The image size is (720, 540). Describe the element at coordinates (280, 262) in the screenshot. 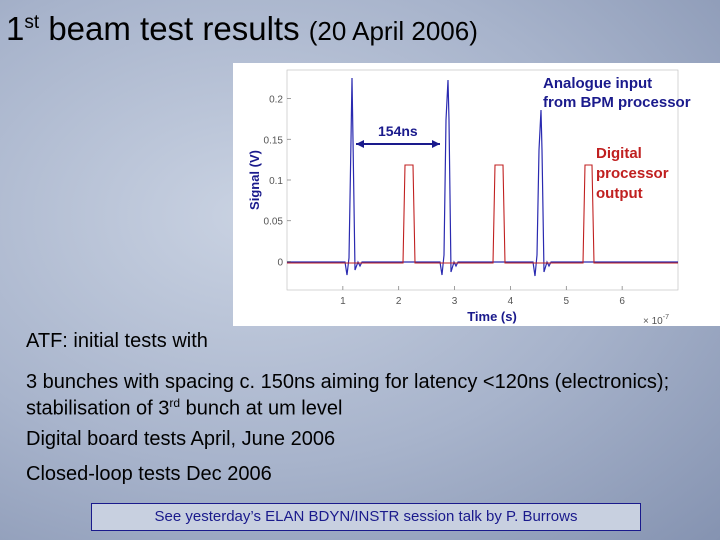

I see `y-tick-label: 0` at that location.